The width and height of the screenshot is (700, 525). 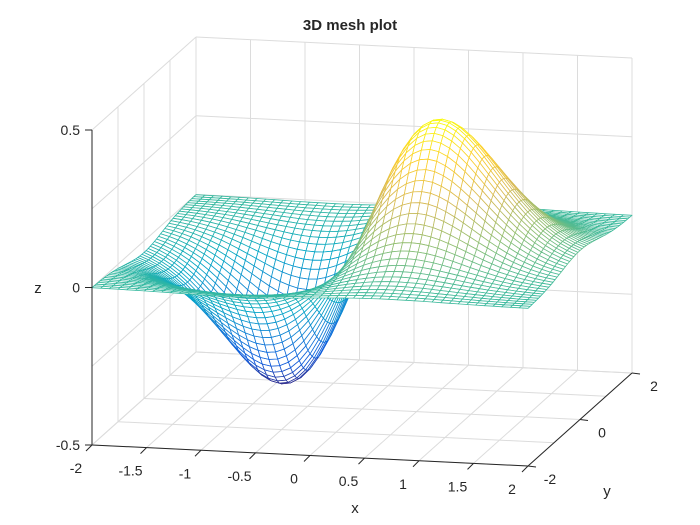 What do you see at coordinates (76, 468) in the screenshot?
I see `x-tick-label: -2` at bounding box center [76, 468].